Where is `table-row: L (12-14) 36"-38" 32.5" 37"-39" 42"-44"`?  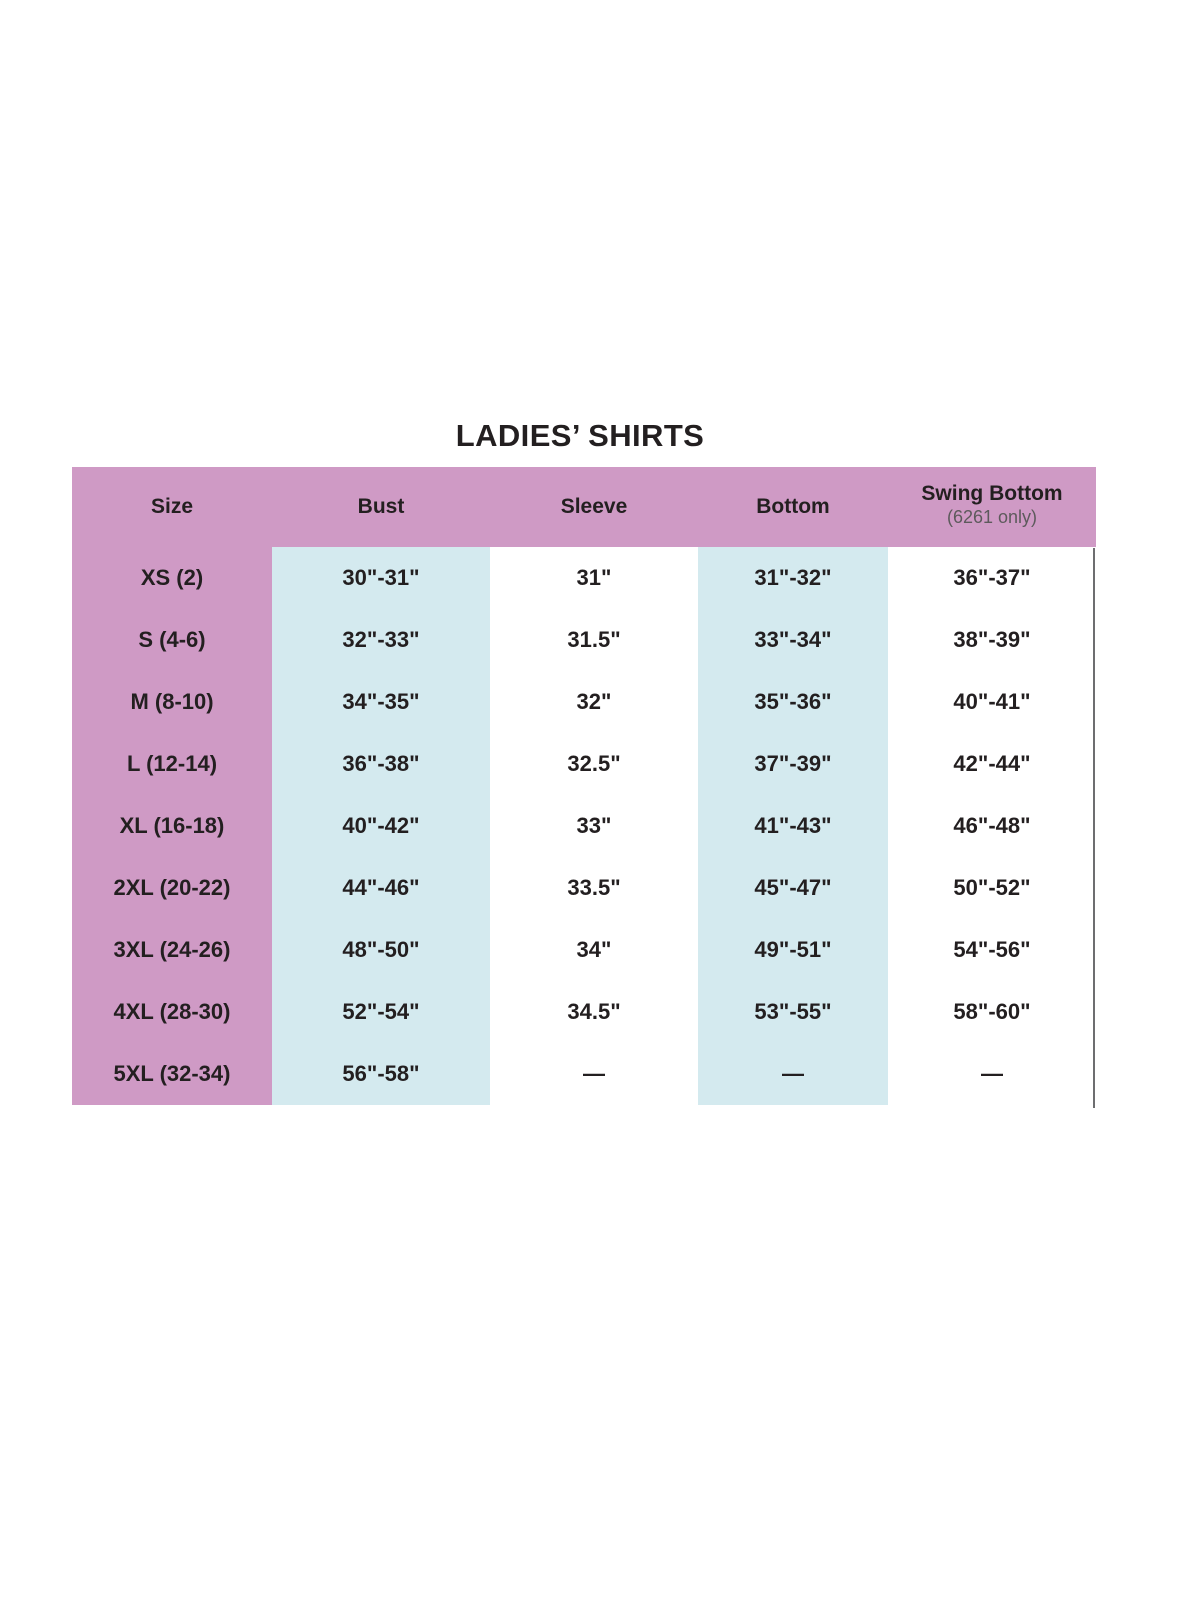 table-row: L (12-14) 36"-38" 32.5" 37"-39" 42"-44" is located at coordinates (584, 764).